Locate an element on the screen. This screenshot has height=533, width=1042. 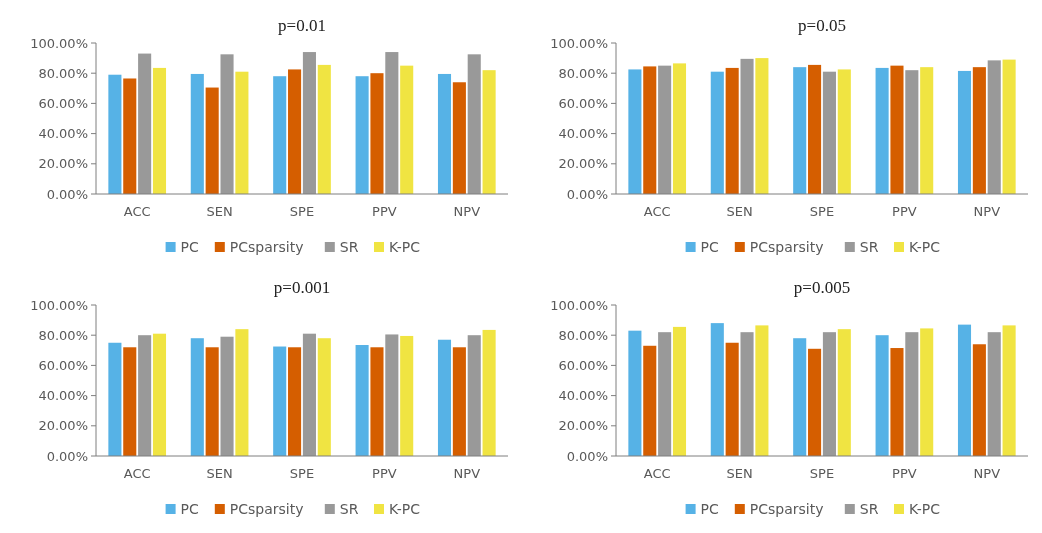
chart-title: p=0.01 is located at coordinates (302, 25).